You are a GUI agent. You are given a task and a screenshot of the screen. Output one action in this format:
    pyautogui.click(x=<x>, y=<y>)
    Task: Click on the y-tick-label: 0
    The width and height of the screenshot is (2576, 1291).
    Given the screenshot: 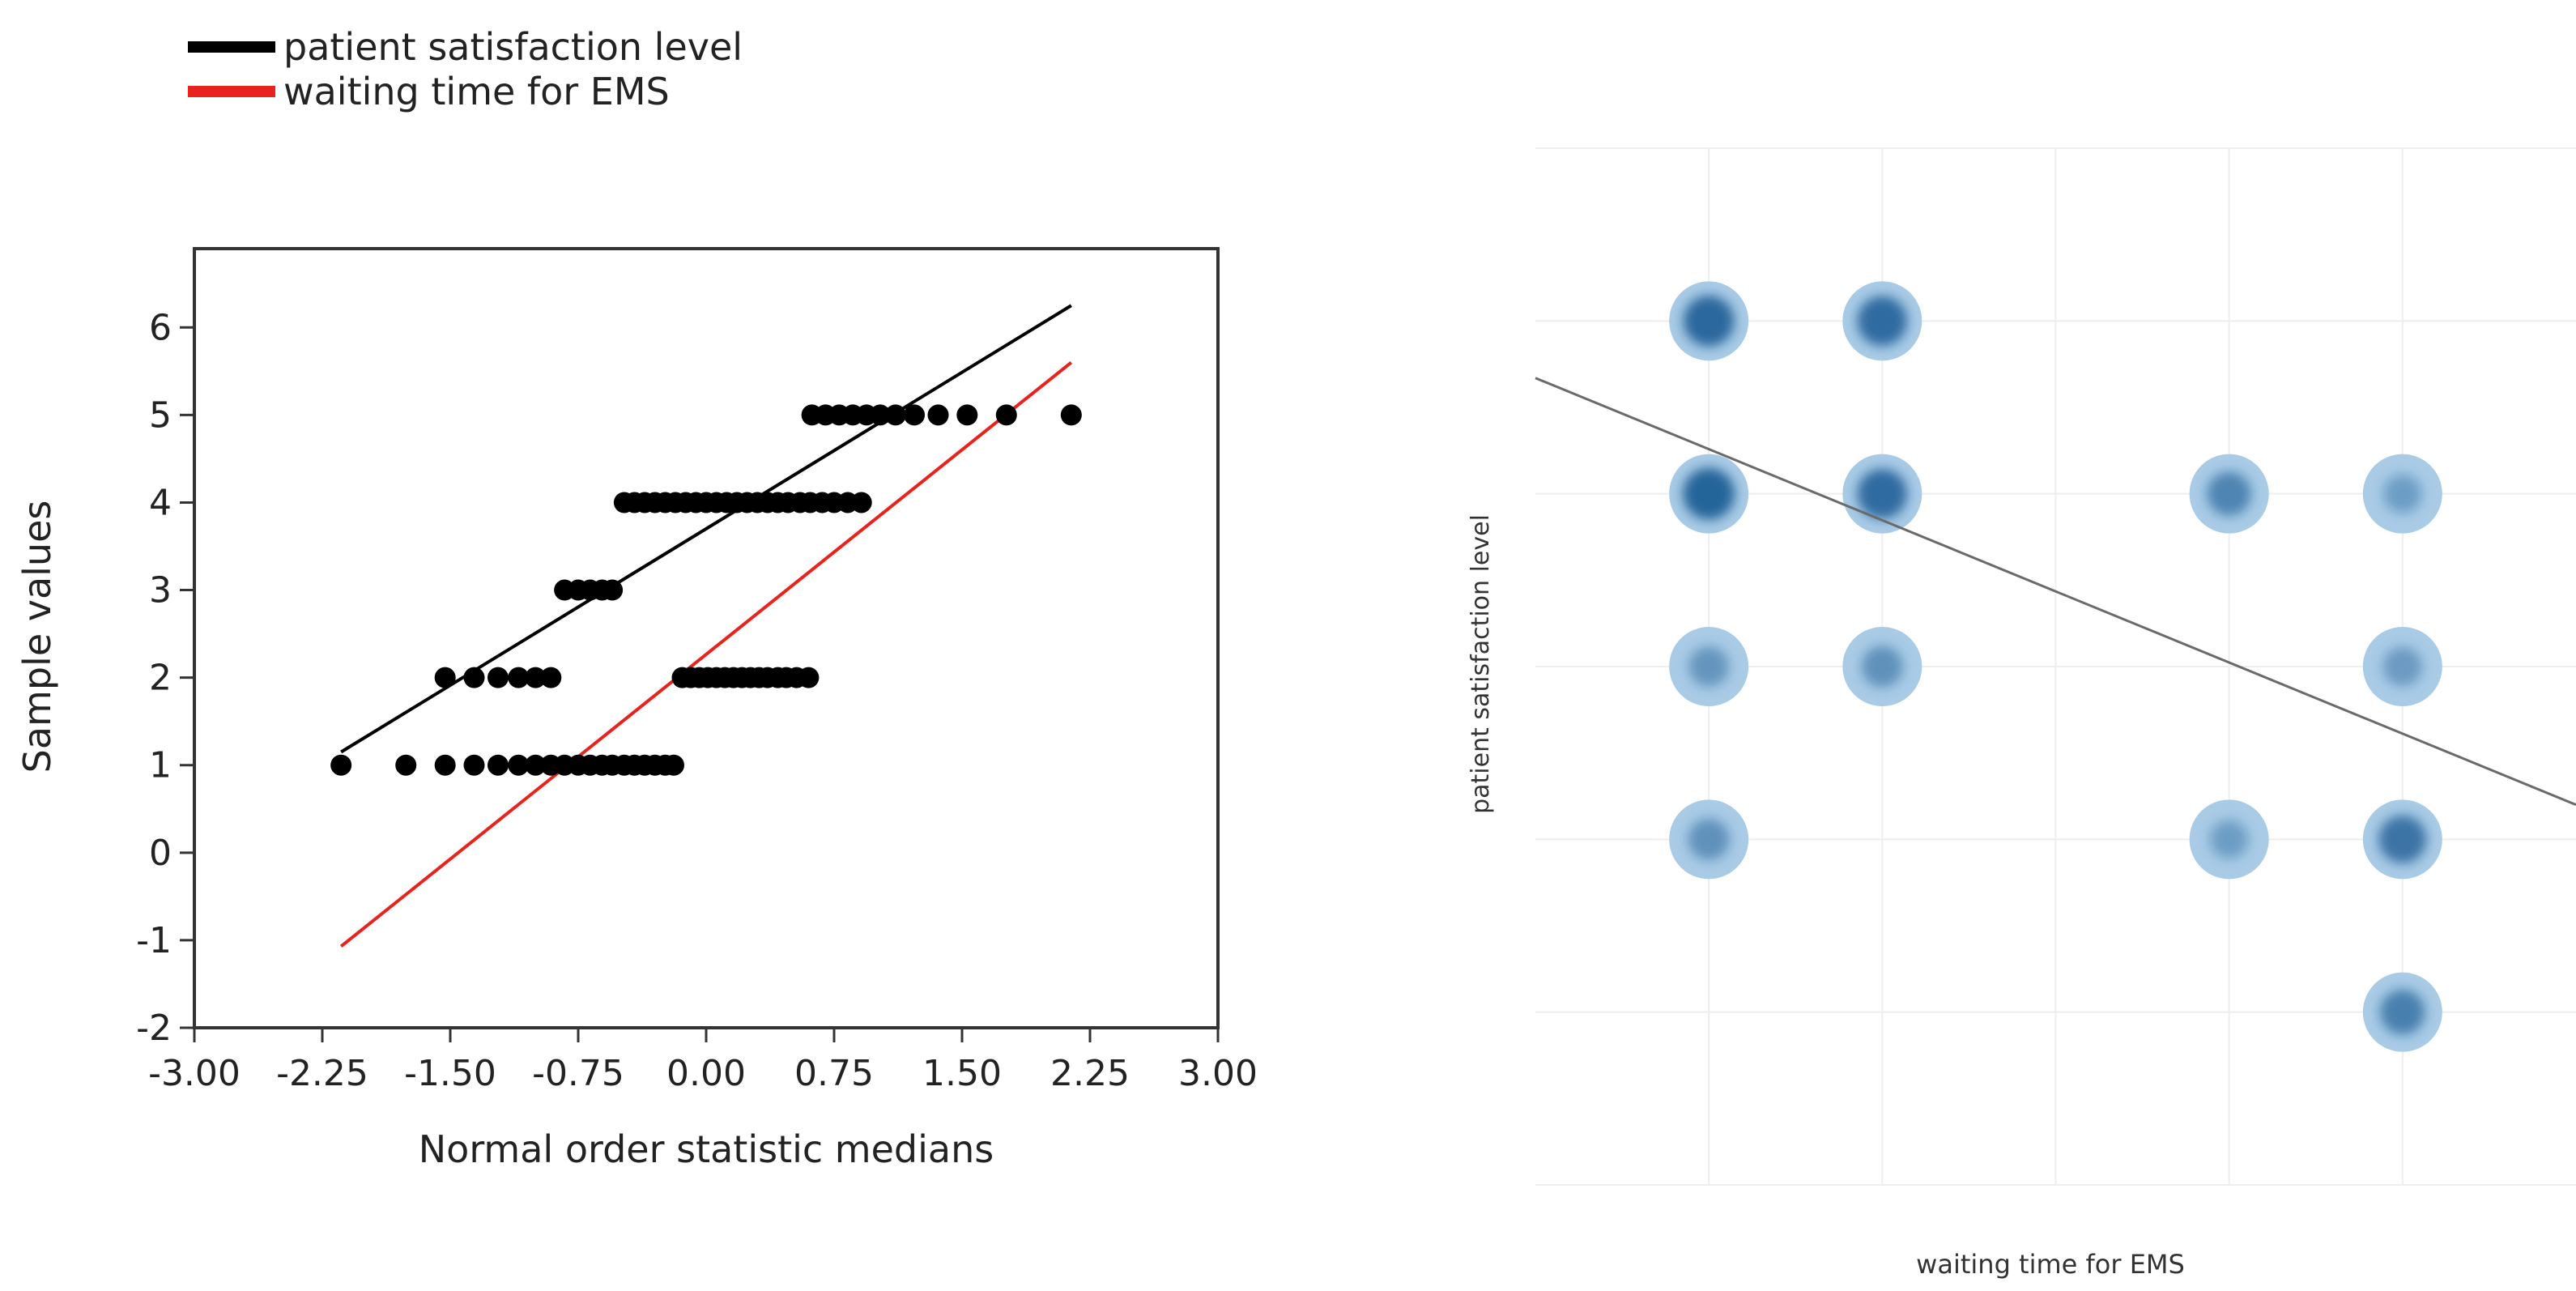 What is the action you would take?
    pyautogui.click(x=160, y=853)
    